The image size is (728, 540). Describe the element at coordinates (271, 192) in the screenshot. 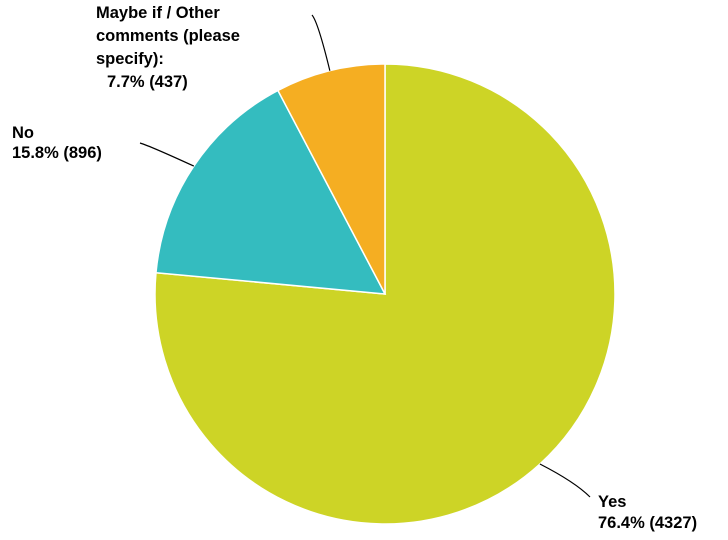

I see `pie-slice-no` at that location.